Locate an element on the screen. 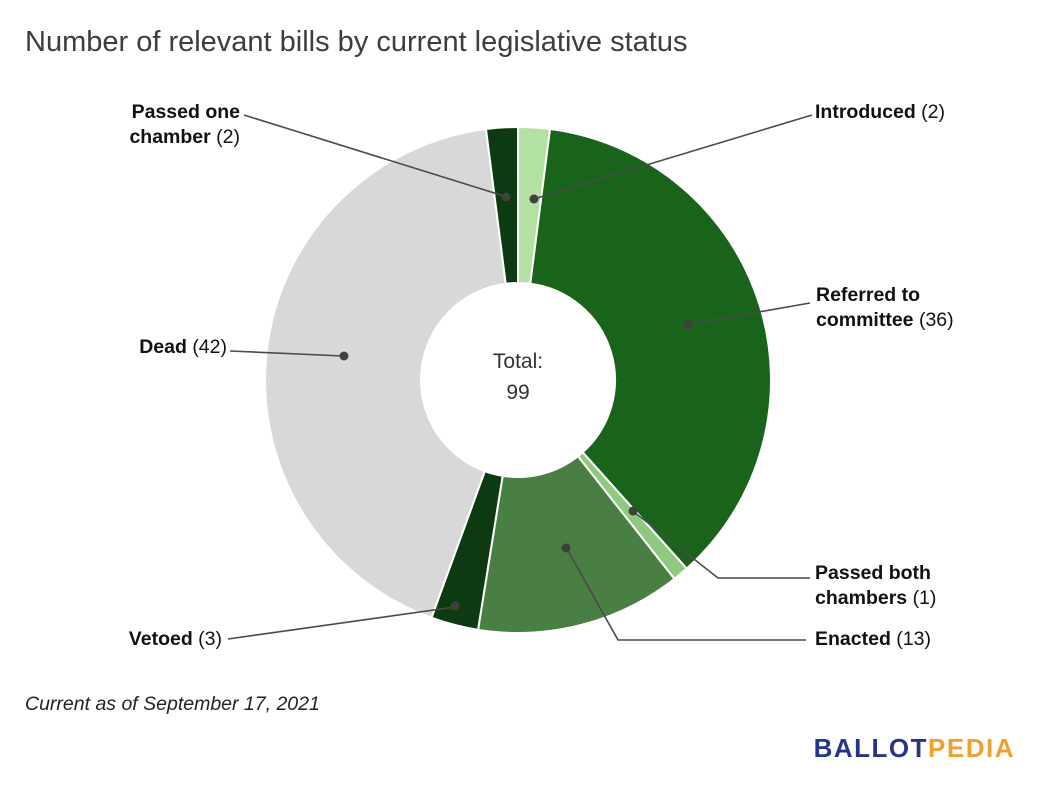 The height and width of the screenshot is (794, 1040). callout-name: Enacted is located at coordinates (853, 639).